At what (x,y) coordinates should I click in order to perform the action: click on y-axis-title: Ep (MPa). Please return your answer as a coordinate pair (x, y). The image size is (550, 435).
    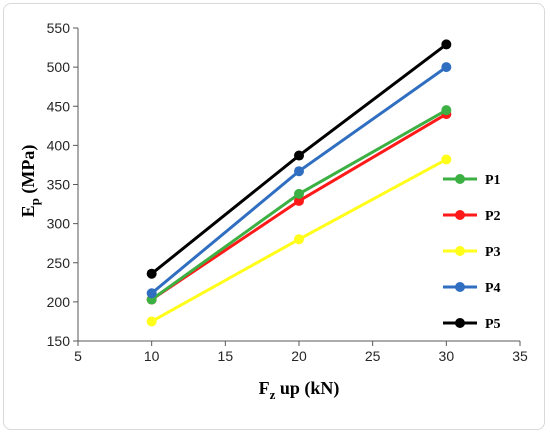
    Looking at the image, I should click on (30, 181).